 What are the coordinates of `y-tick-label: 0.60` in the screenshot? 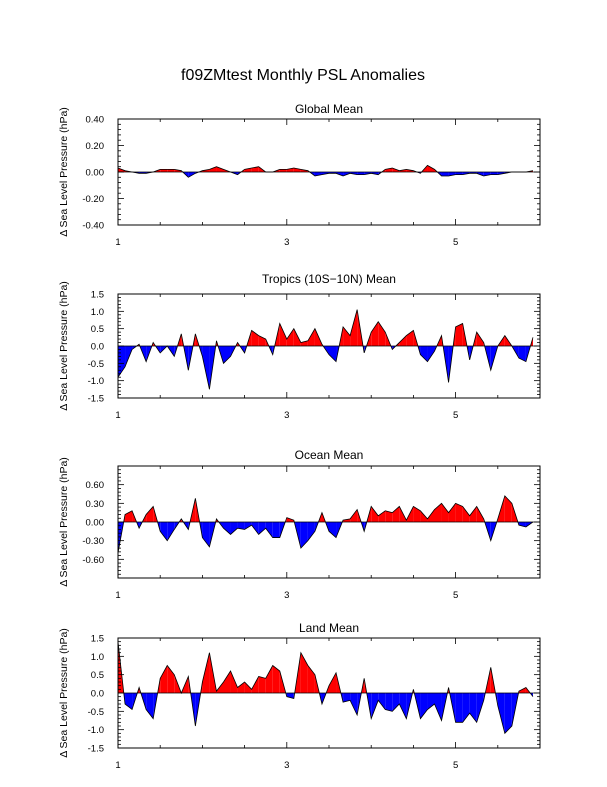 It's located at (95, 485).